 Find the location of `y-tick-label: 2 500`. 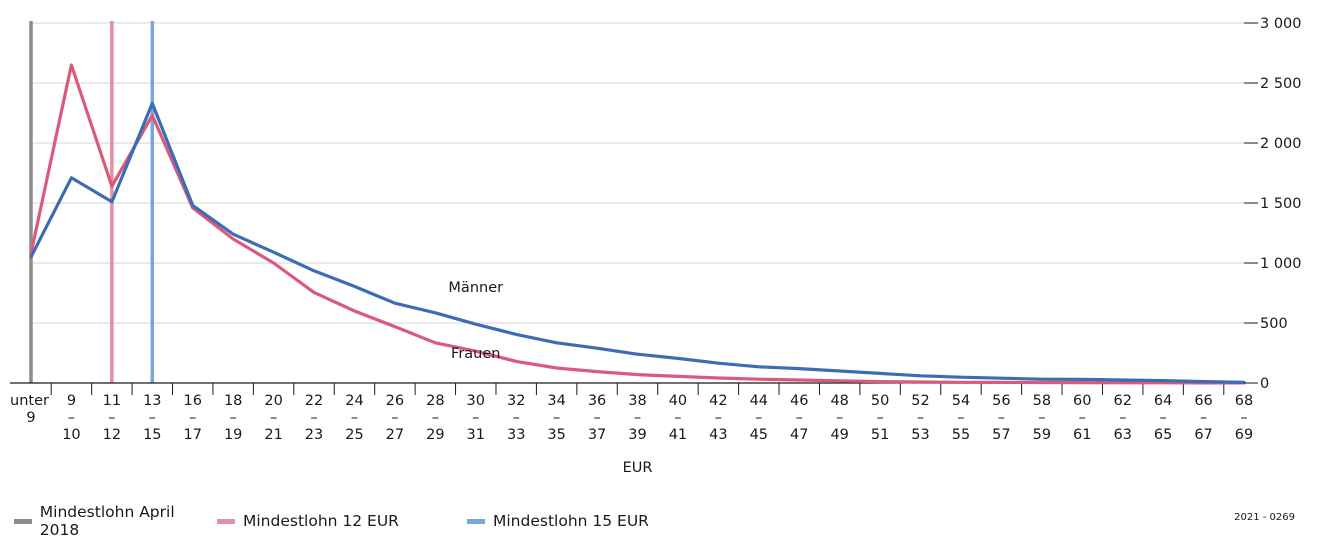

y-tick-label: 2 500 is located at coordinates (1281, 84).